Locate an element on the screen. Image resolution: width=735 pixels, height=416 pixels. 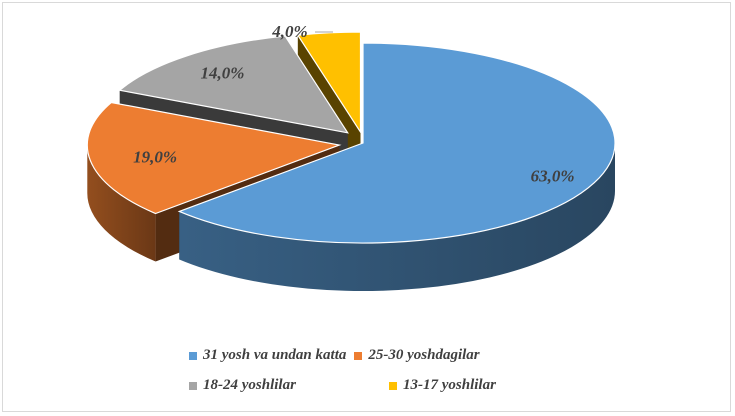
data-label: 4,0% is located at coordinates (289, 31).